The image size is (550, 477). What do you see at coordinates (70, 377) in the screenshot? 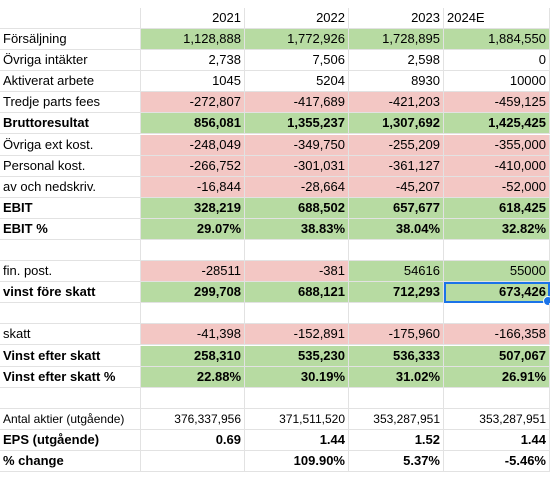
I see `row-label-cell: Vinst efter skatt %` at bounding box center [70, 377].